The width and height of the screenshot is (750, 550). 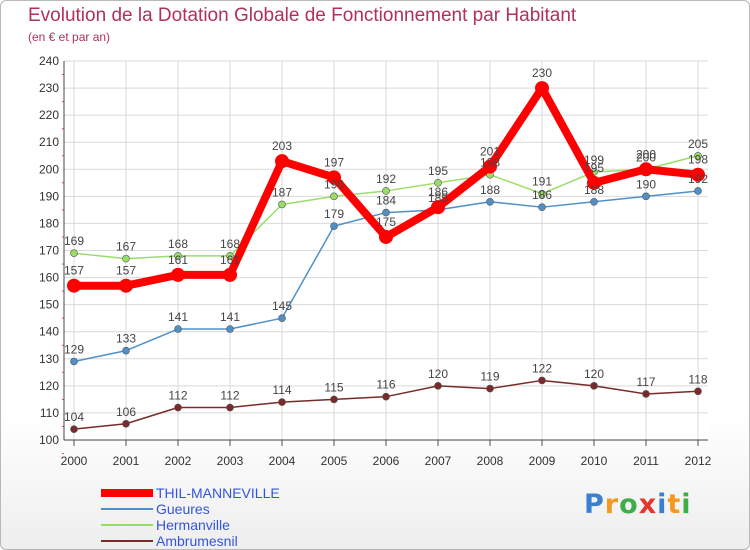 I want to click on data-label-hermanville: 190, so click(x=334, y=184).